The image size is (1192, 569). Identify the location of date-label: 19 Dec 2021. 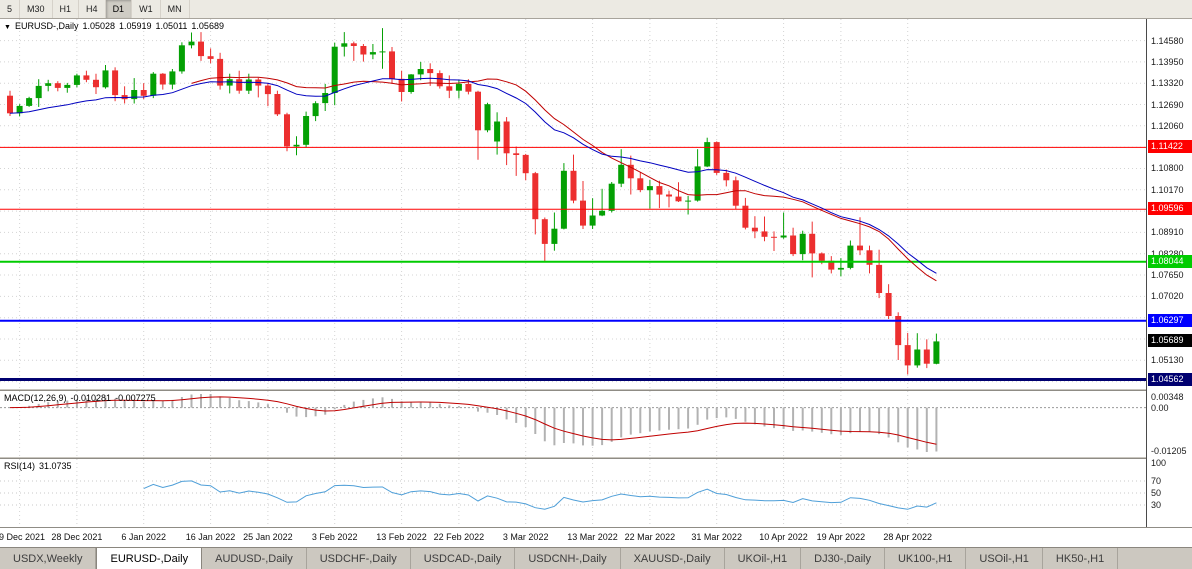
(23, 537).